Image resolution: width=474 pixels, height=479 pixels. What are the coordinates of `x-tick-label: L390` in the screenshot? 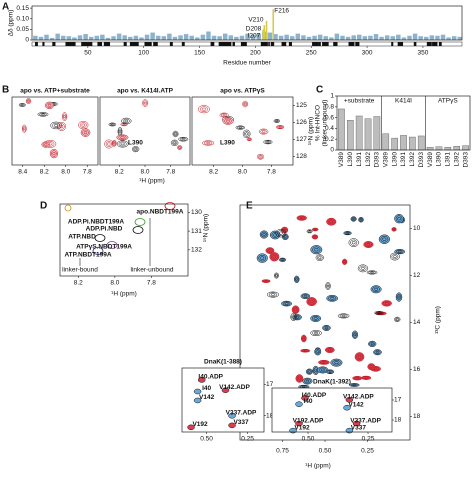 It's located at (394, 159).